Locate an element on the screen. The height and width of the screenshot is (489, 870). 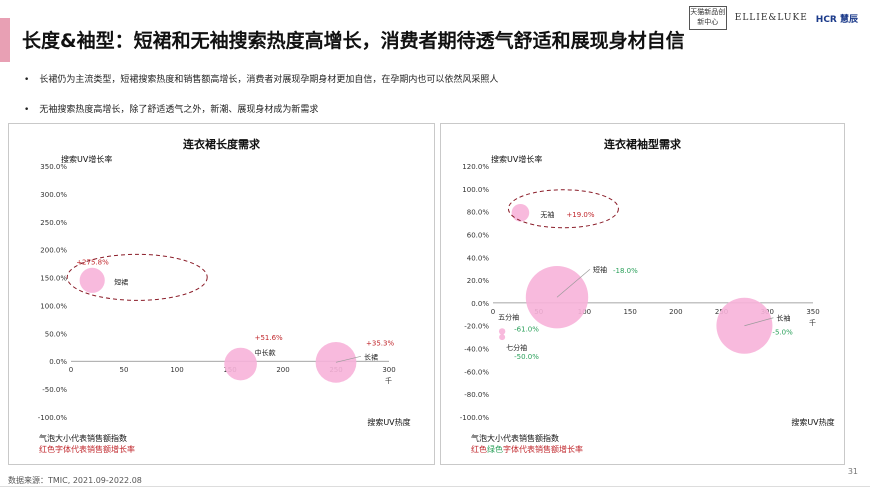
bullet-item: 无袖搜索热度高增长，除了舒适透气之外，新潮、展现身材成为新需求 is located at coordinates (261, 108).